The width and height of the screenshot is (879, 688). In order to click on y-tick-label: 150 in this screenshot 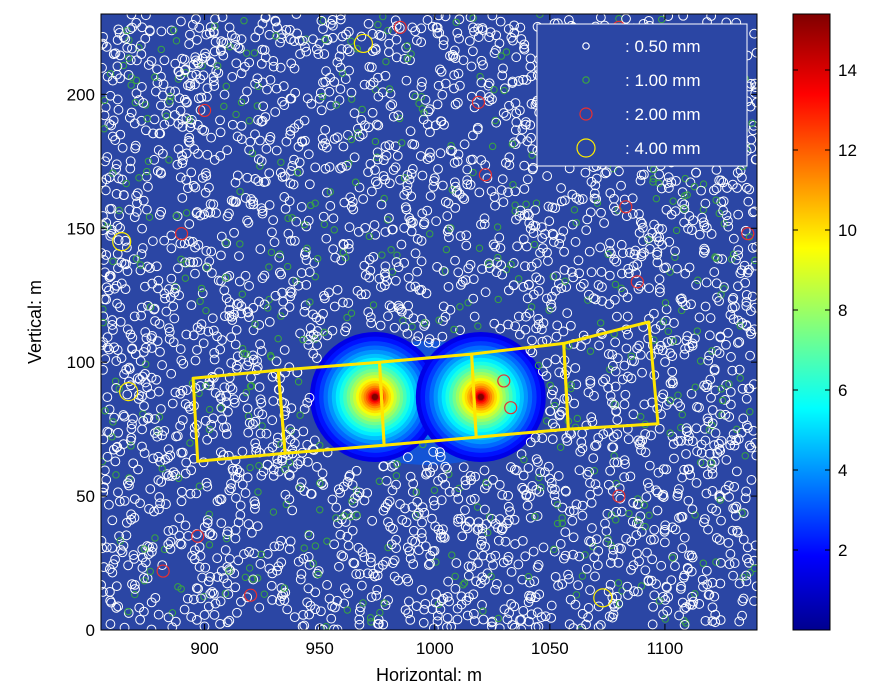, I will do `click(81, 228)`.